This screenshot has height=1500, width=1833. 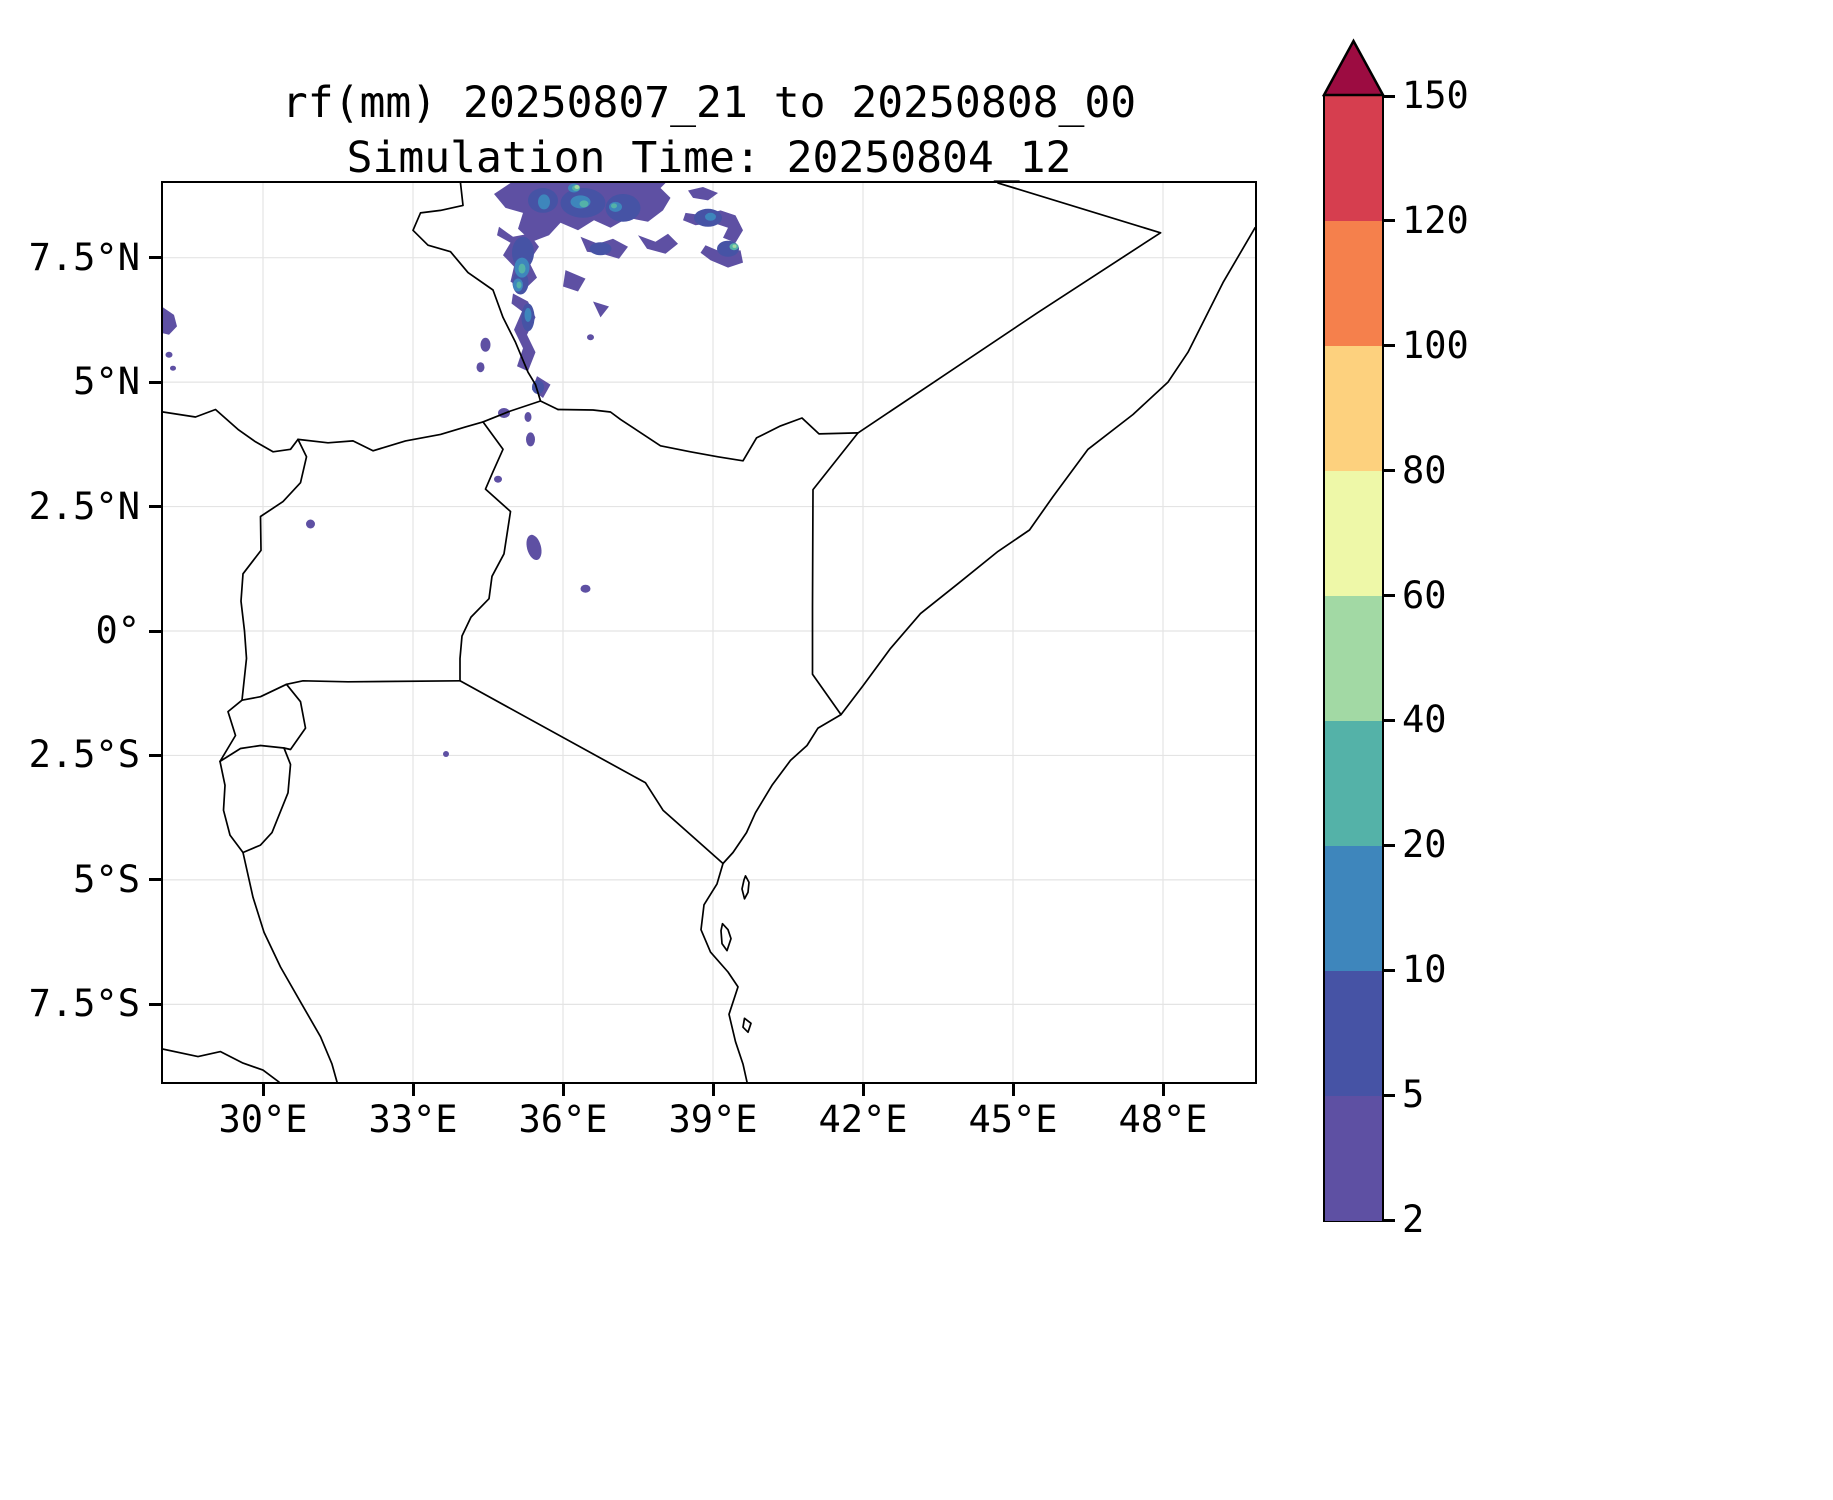 I want to click on colorbar-tick-label: 60, so click(x=1424, y=595).